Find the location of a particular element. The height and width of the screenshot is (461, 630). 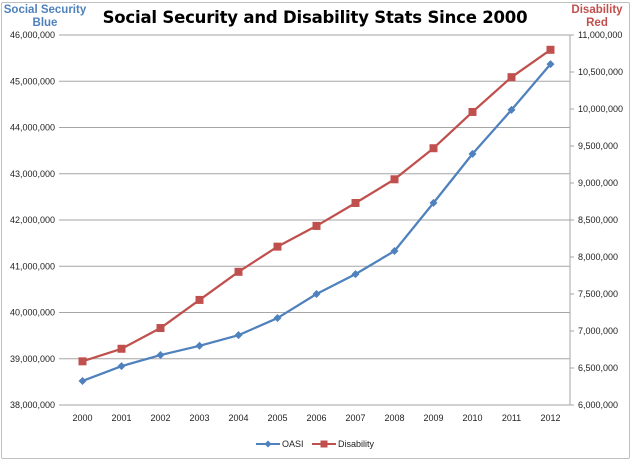

left-axis-title-line2: Blue is located at coordinates (45, 23).